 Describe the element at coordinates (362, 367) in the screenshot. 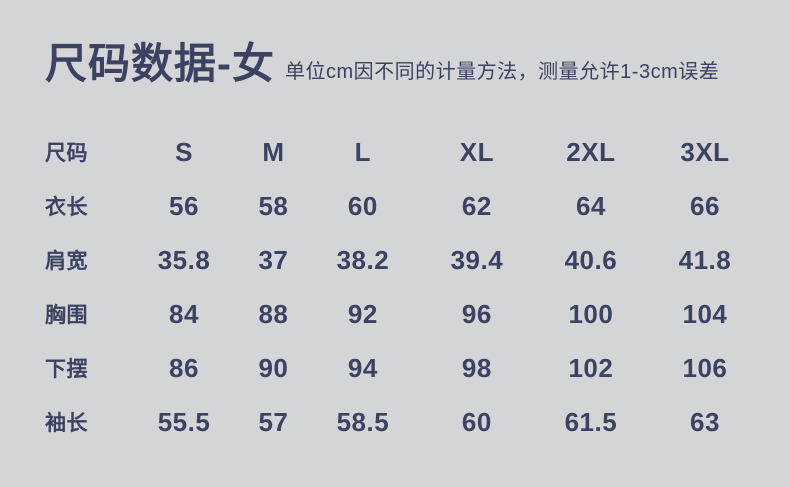

I see `cell-value: 94` at that location.